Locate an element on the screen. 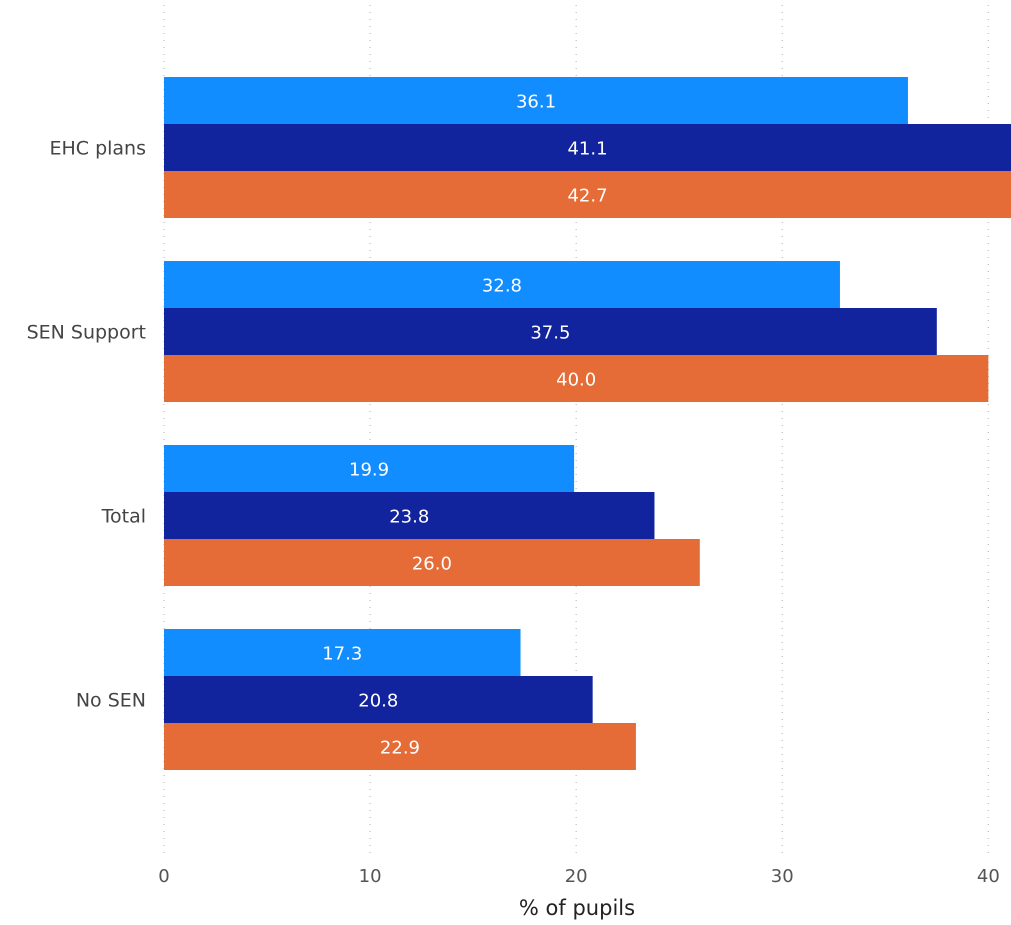 The image size is (1011, 925). category-label: Total is located at coordinates (123, 517).